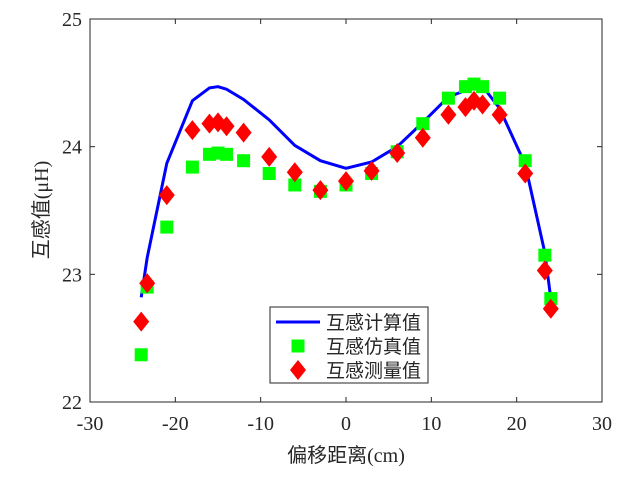 The height and width of the screenshot is (483, 632). Describe the element at coordinates (431, 424) in the screenshot. I see `x-tick-label: 10` at that location.